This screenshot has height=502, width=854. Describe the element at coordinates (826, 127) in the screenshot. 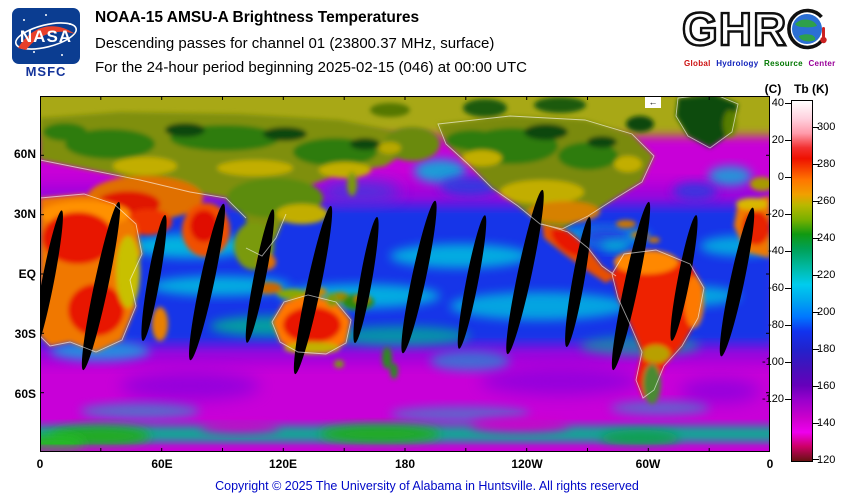

I see `colorbar-kelvin-label: 300` at that location.